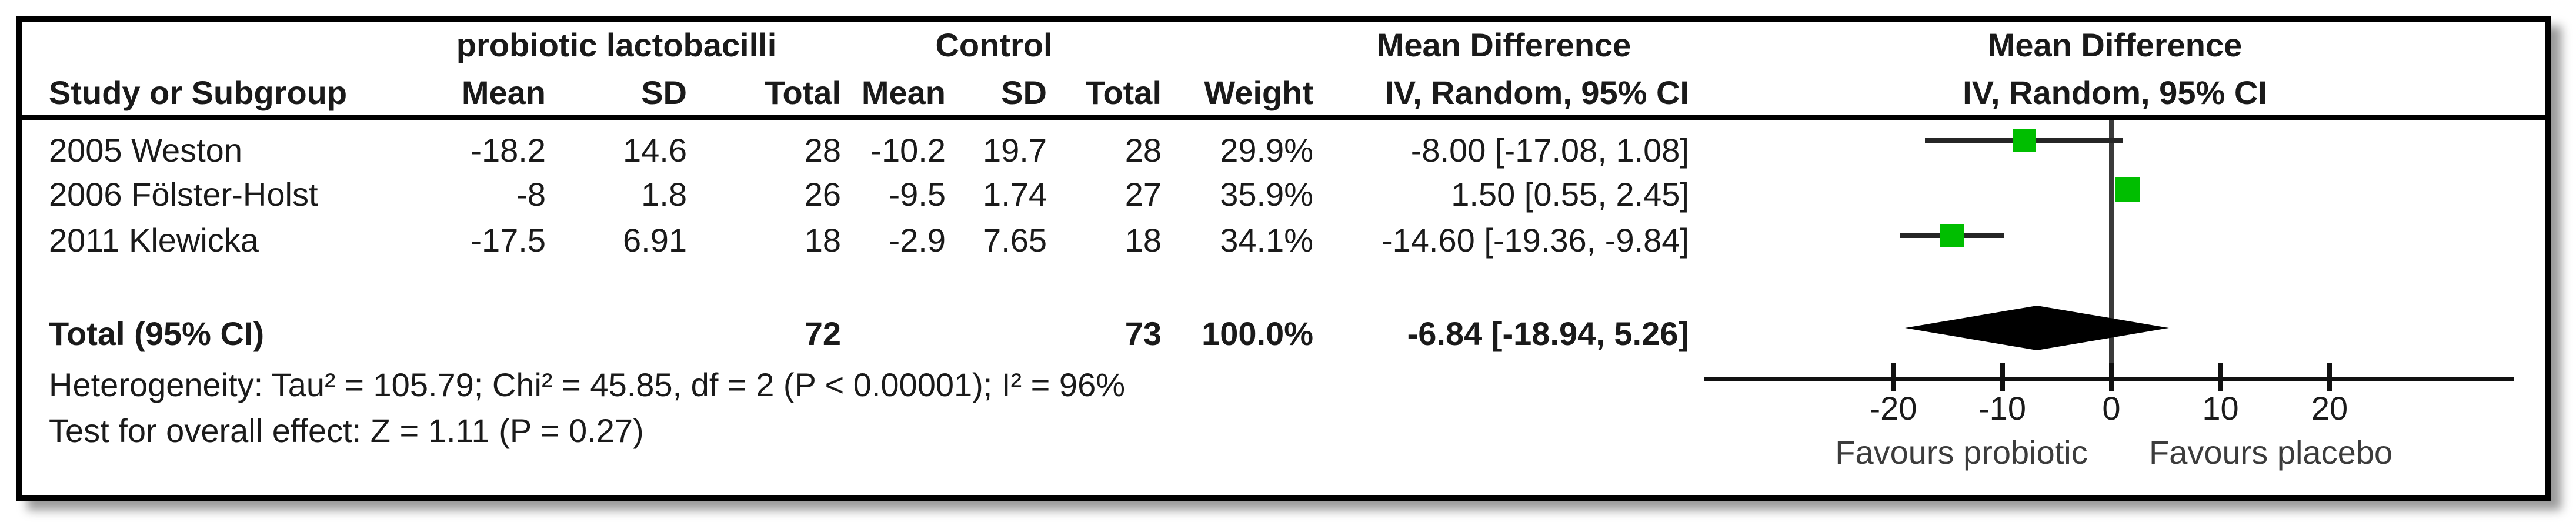 This screenshot has width=2576, height=526. What do you see at coordinates (1893, 408) in the screenshot?
I see `axis-tick-label: -20` at bounding box center [1893, 408].